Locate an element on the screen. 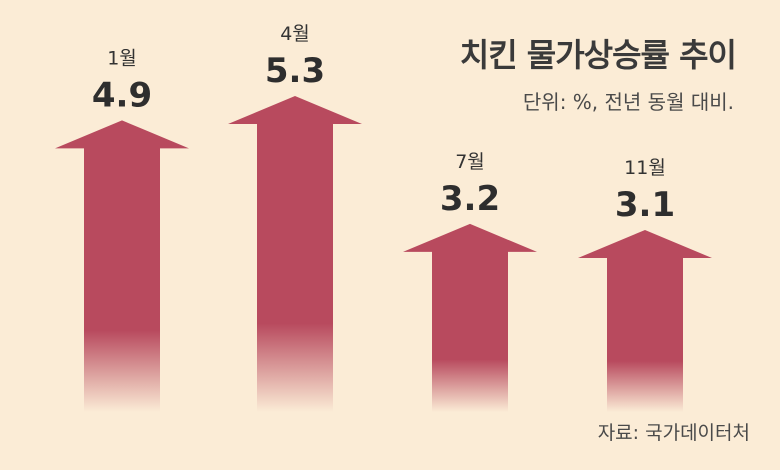 This screenshot has height=470, width=780. category-label-3: 7월 is located at coordinates (470, 162).